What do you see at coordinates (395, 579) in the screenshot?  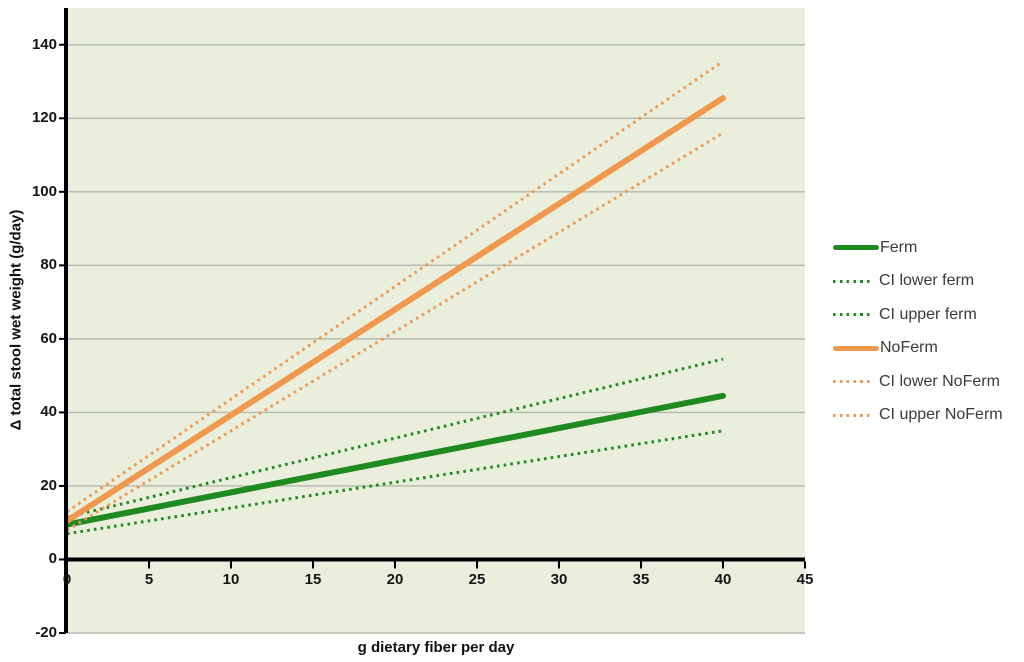 I see `x-tick-label-20: 20` at bounding box center [395, 579].